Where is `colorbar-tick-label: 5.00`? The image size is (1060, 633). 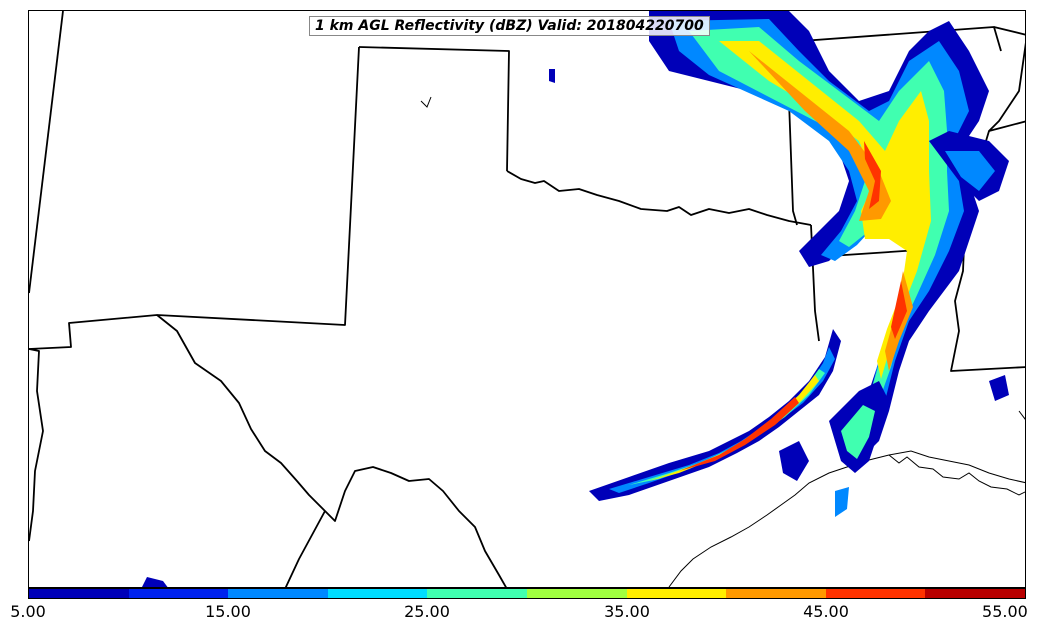 colorbar-tick-label: 5.00 is located at coordinates (28, 611).